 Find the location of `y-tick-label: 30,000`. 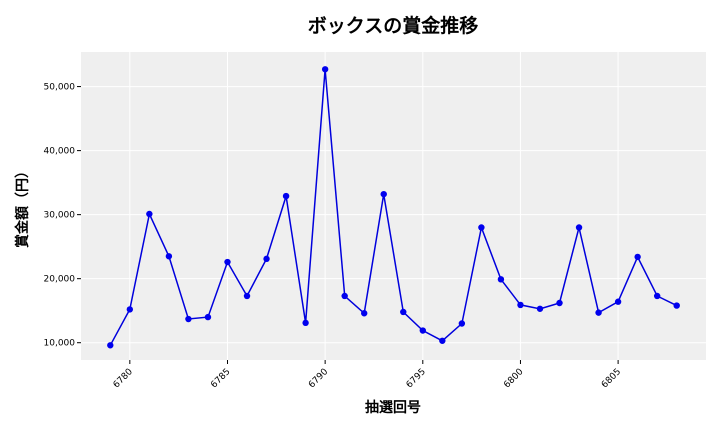

y-tick-label: 30,000 is located at coordinates (60, 216).